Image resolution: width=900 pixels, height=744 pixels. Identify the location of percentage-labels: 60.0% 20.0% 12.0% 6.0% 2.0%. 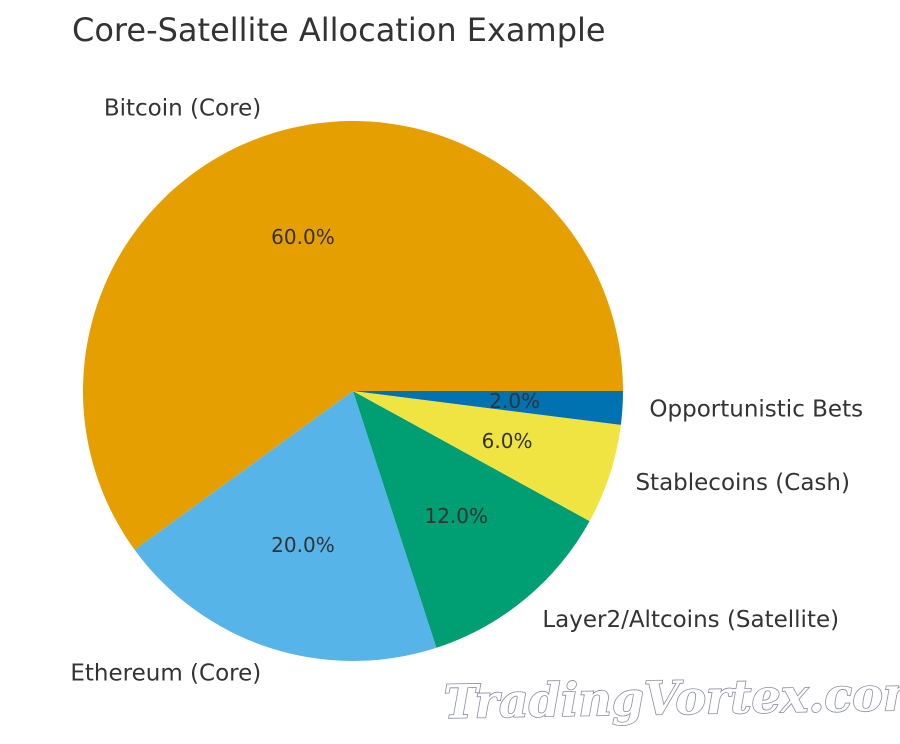
(405, 391).